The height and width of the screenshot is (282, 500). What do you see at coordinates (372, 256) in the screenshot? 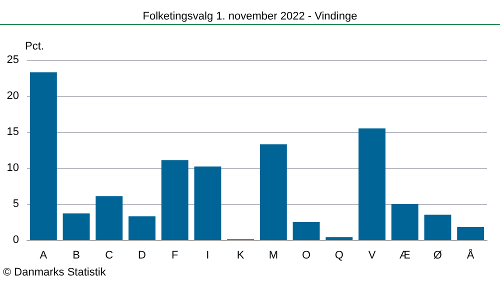
I see `x-tick-label: V` at bounding box center [372, 256].